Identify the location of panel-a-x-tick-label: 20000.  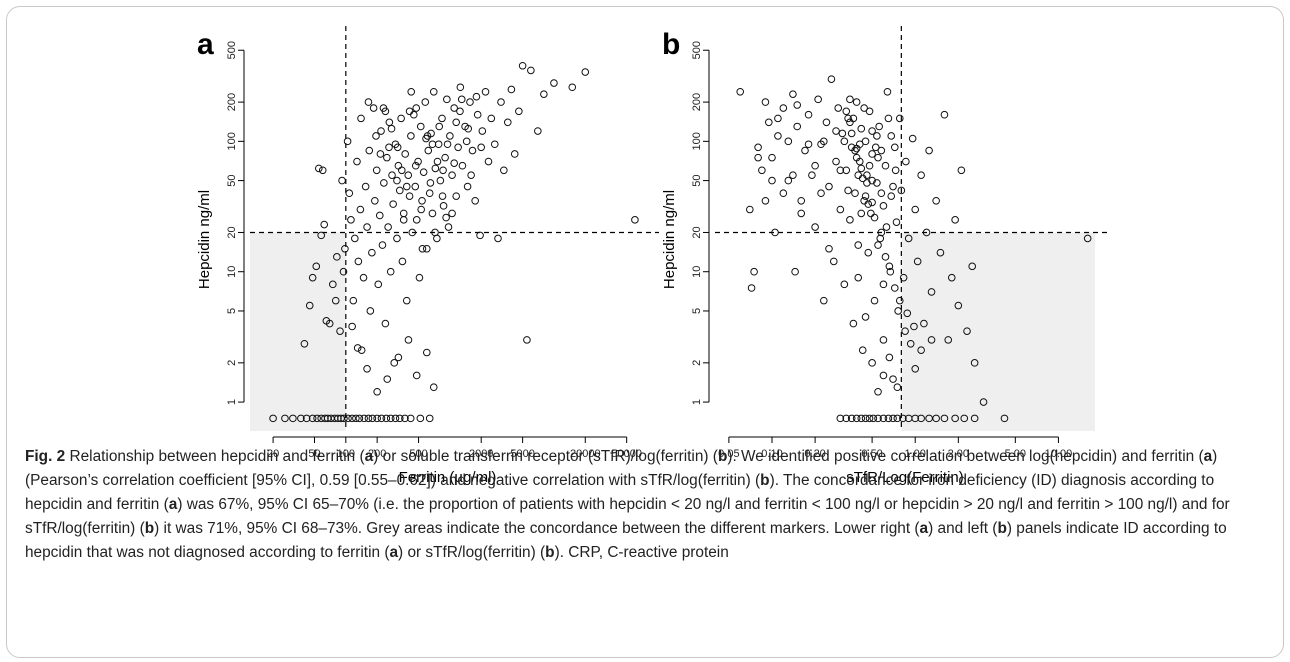
(585, 454).